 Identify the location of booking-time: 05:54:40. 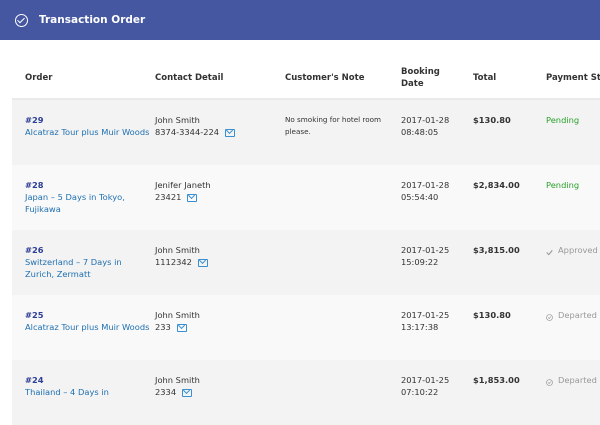
(420, 197).